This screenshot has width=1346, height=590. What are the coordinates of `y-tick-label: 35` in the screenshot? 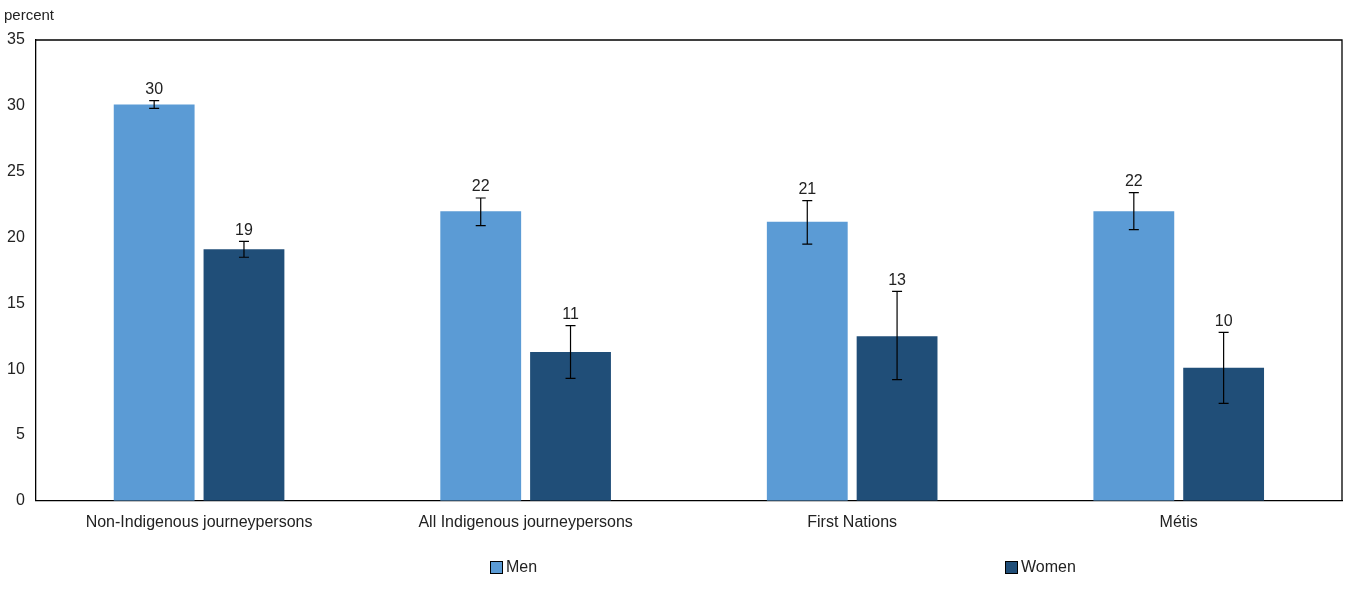 It's located at (16, 39).